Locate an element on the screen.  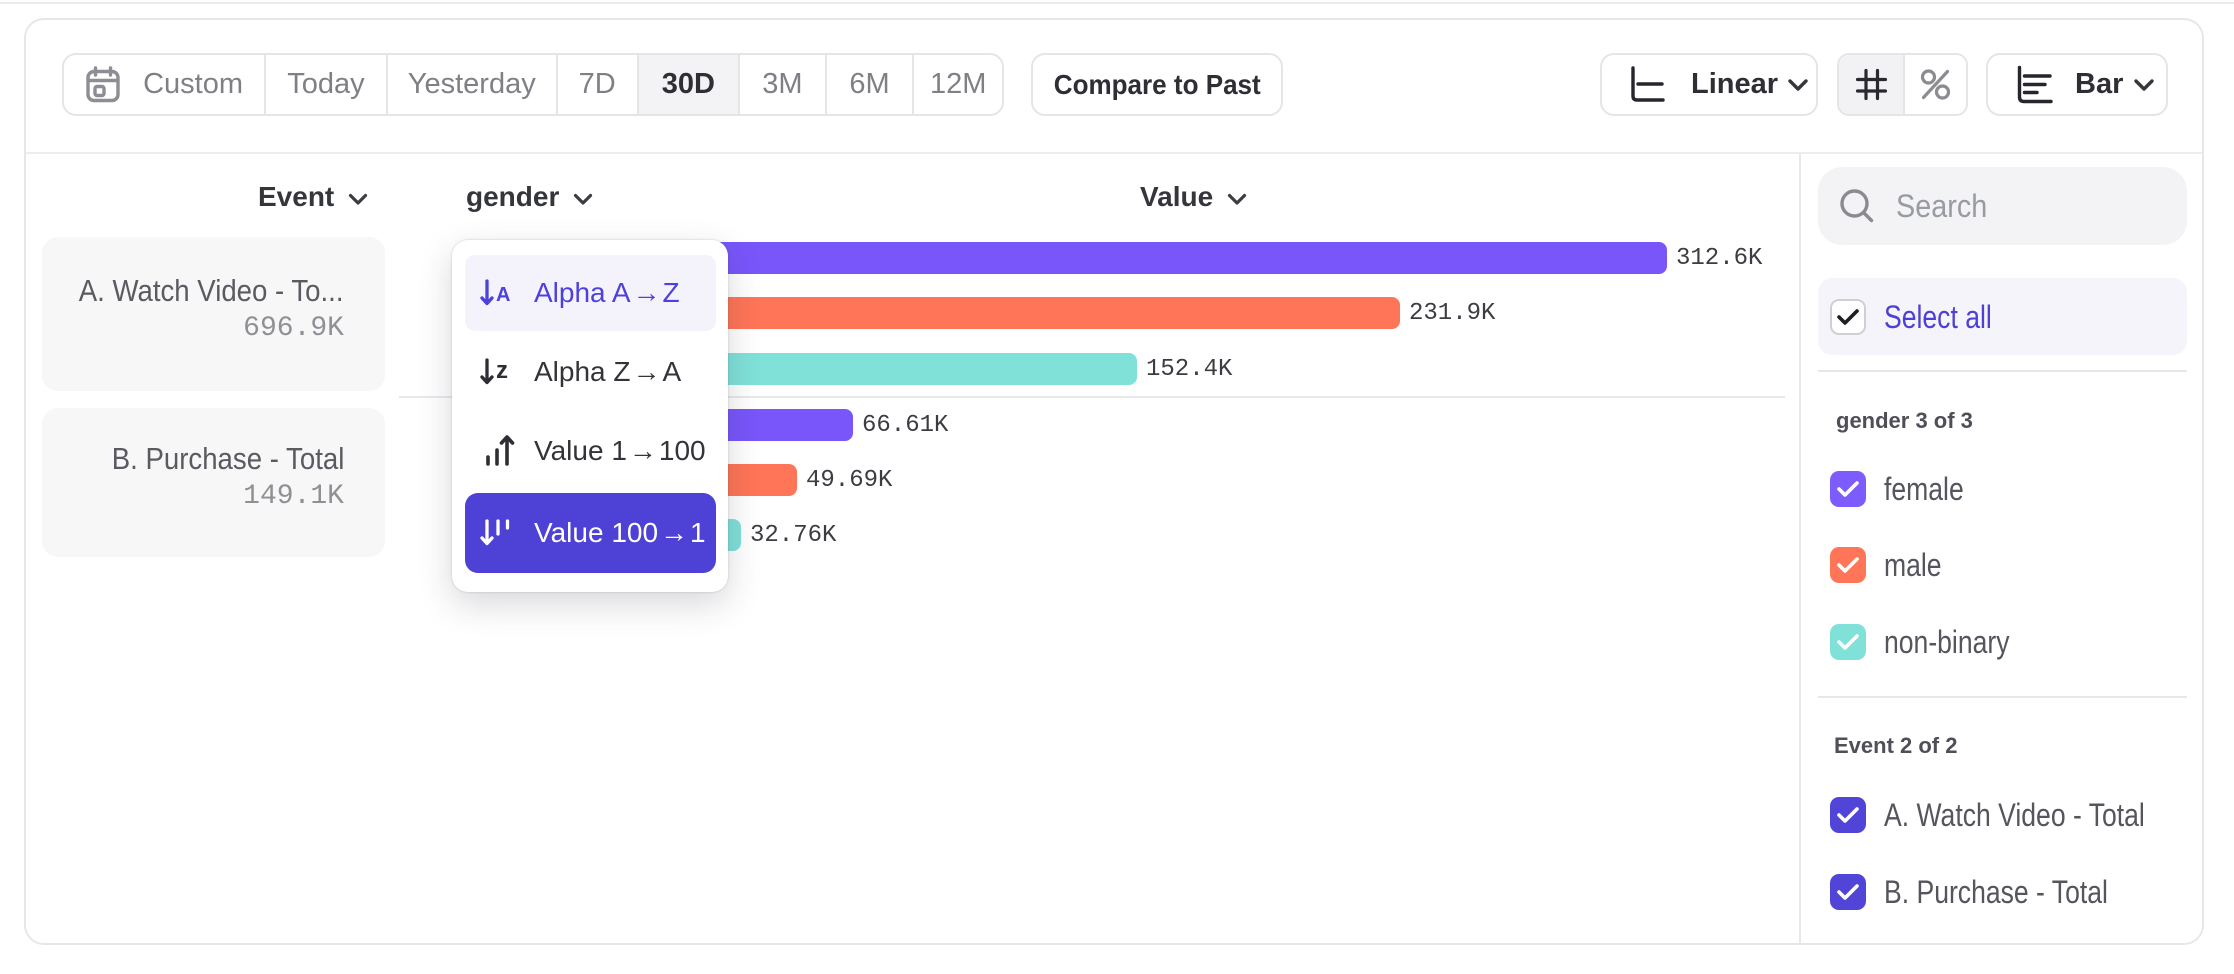
svg-text: A is located at coordinates (503, 295).